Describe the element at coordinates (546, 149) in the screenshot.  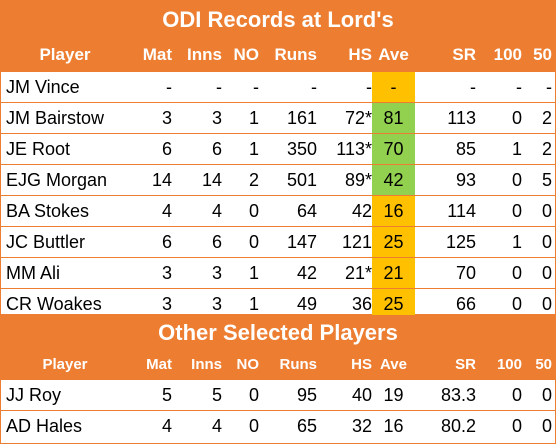
I see `fifties-cell: 2` at that location.